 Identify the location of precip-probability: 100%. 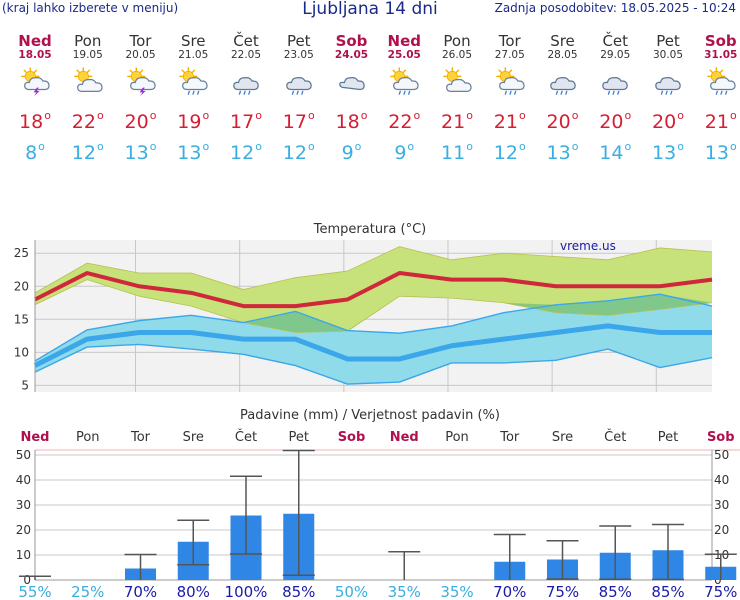
(246, 591).